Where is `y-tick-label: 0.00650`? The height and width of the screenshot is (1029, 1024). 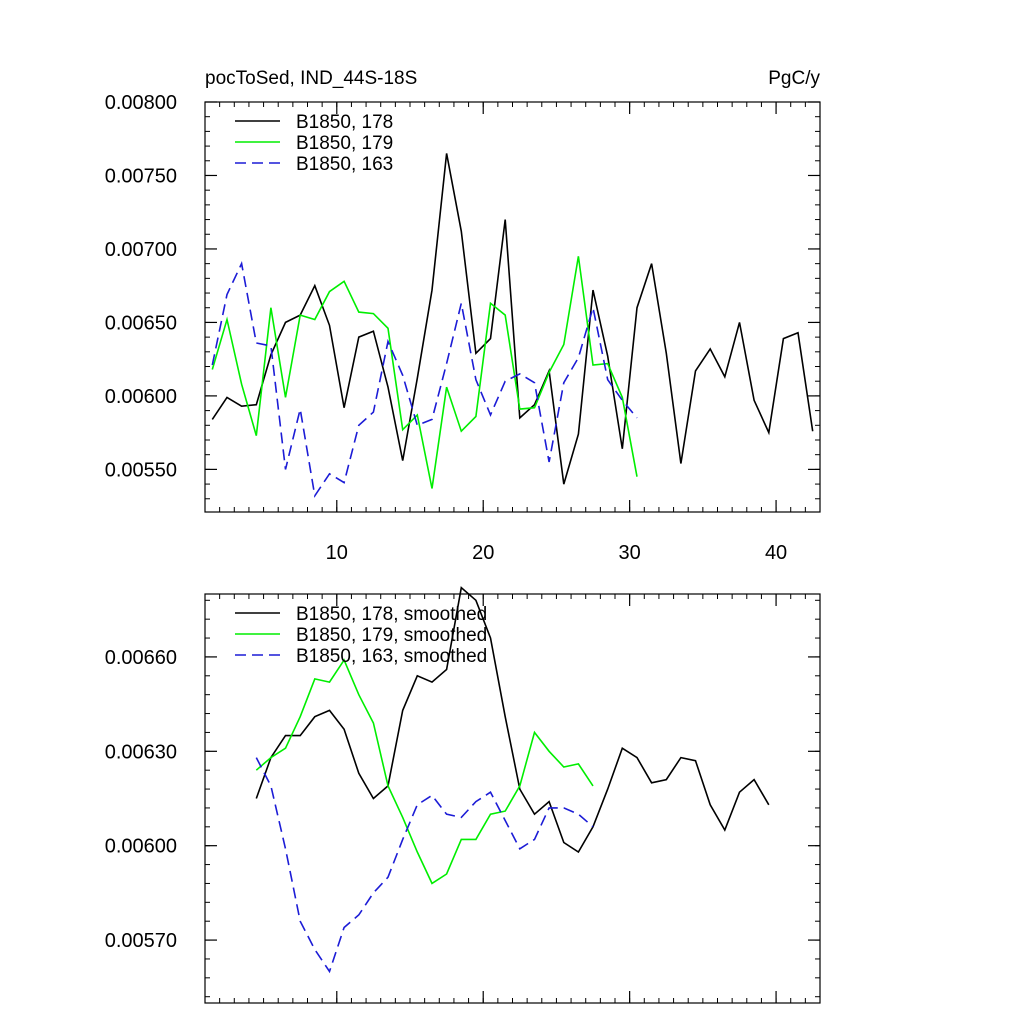
y-tick-label: 0.00650 is located at coordinates (141, 323).